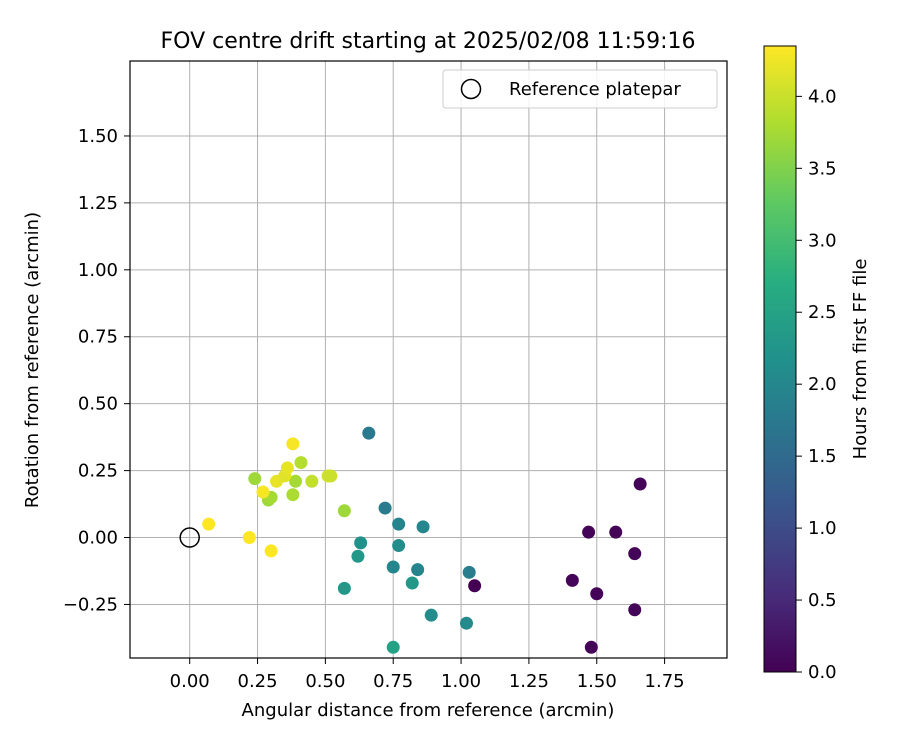 This screenshot has width=900, height=754. Describe the element at coordinates (32, 360) in the screenshot. I see `y-axis-label: Rotation from reference (arcmin)` at that location.